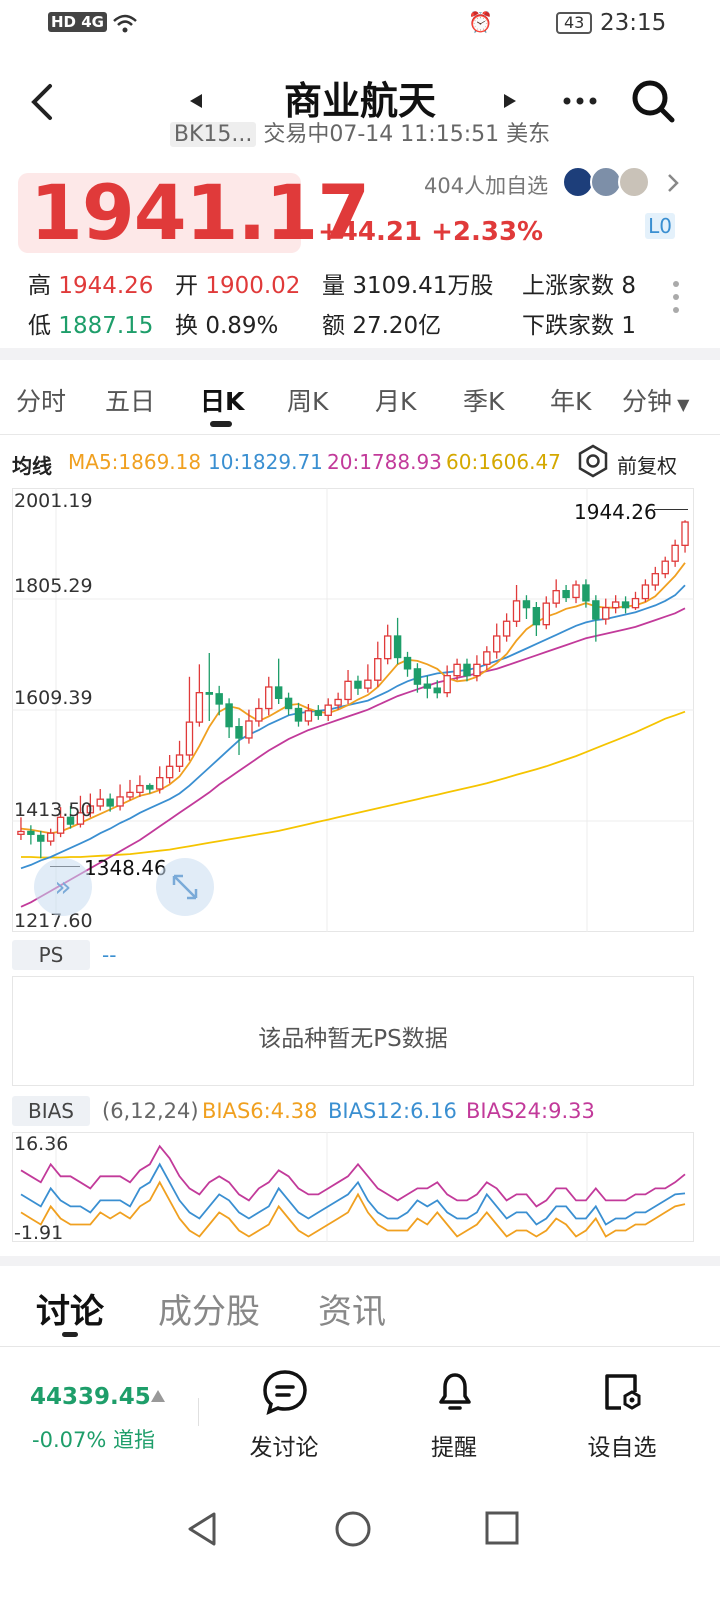  Describe the element at coordinates (70, 1334) in the screenshot. I see `active-tab-indicator` at that location.